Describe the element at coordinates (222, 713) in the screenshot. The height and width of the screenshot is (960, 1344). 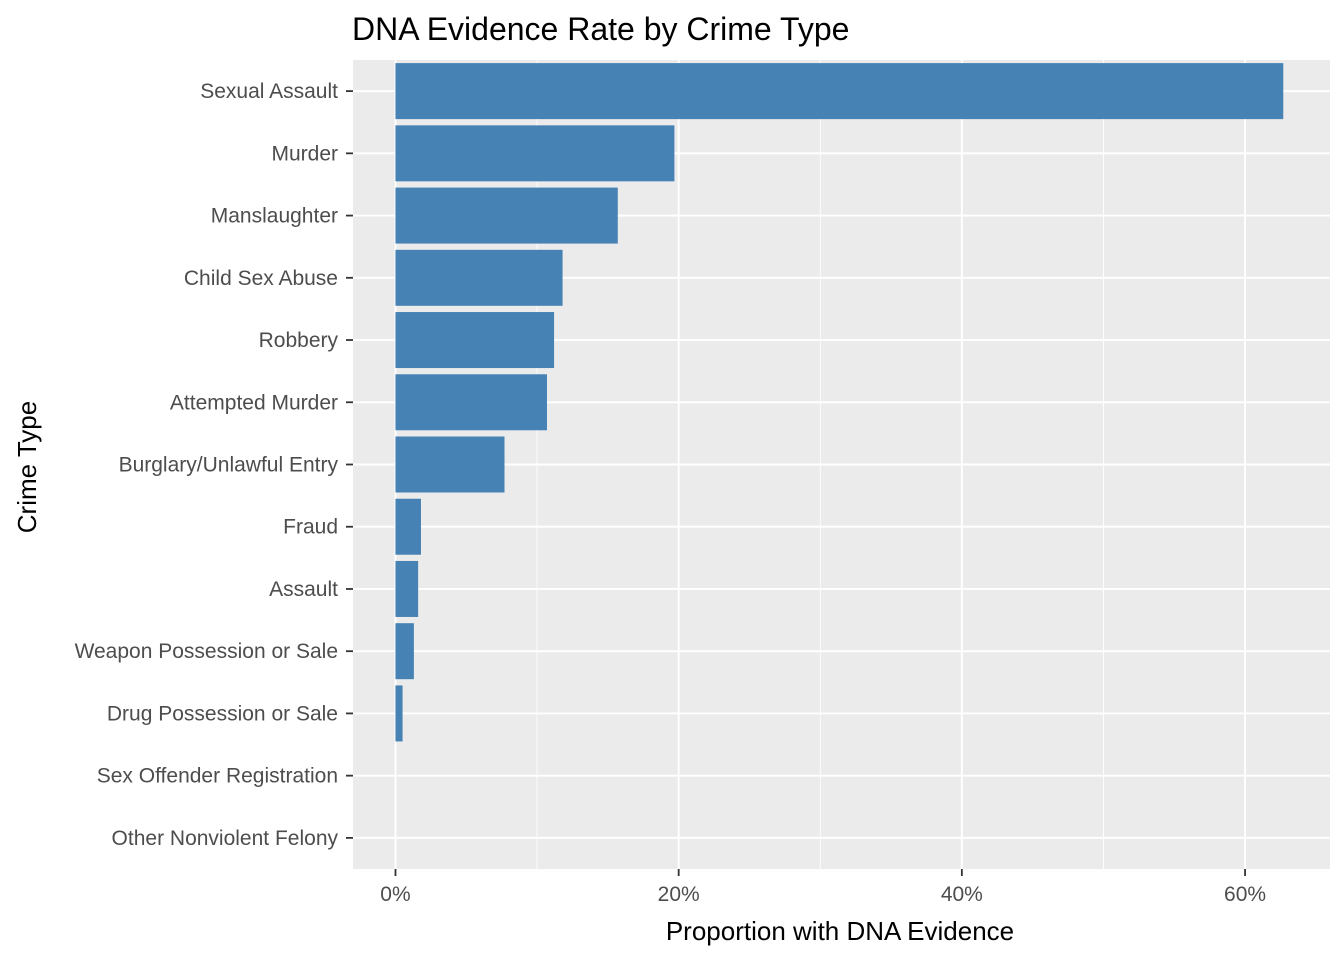
I see `y-tick-label: Drug Possession or Sale` at that location.